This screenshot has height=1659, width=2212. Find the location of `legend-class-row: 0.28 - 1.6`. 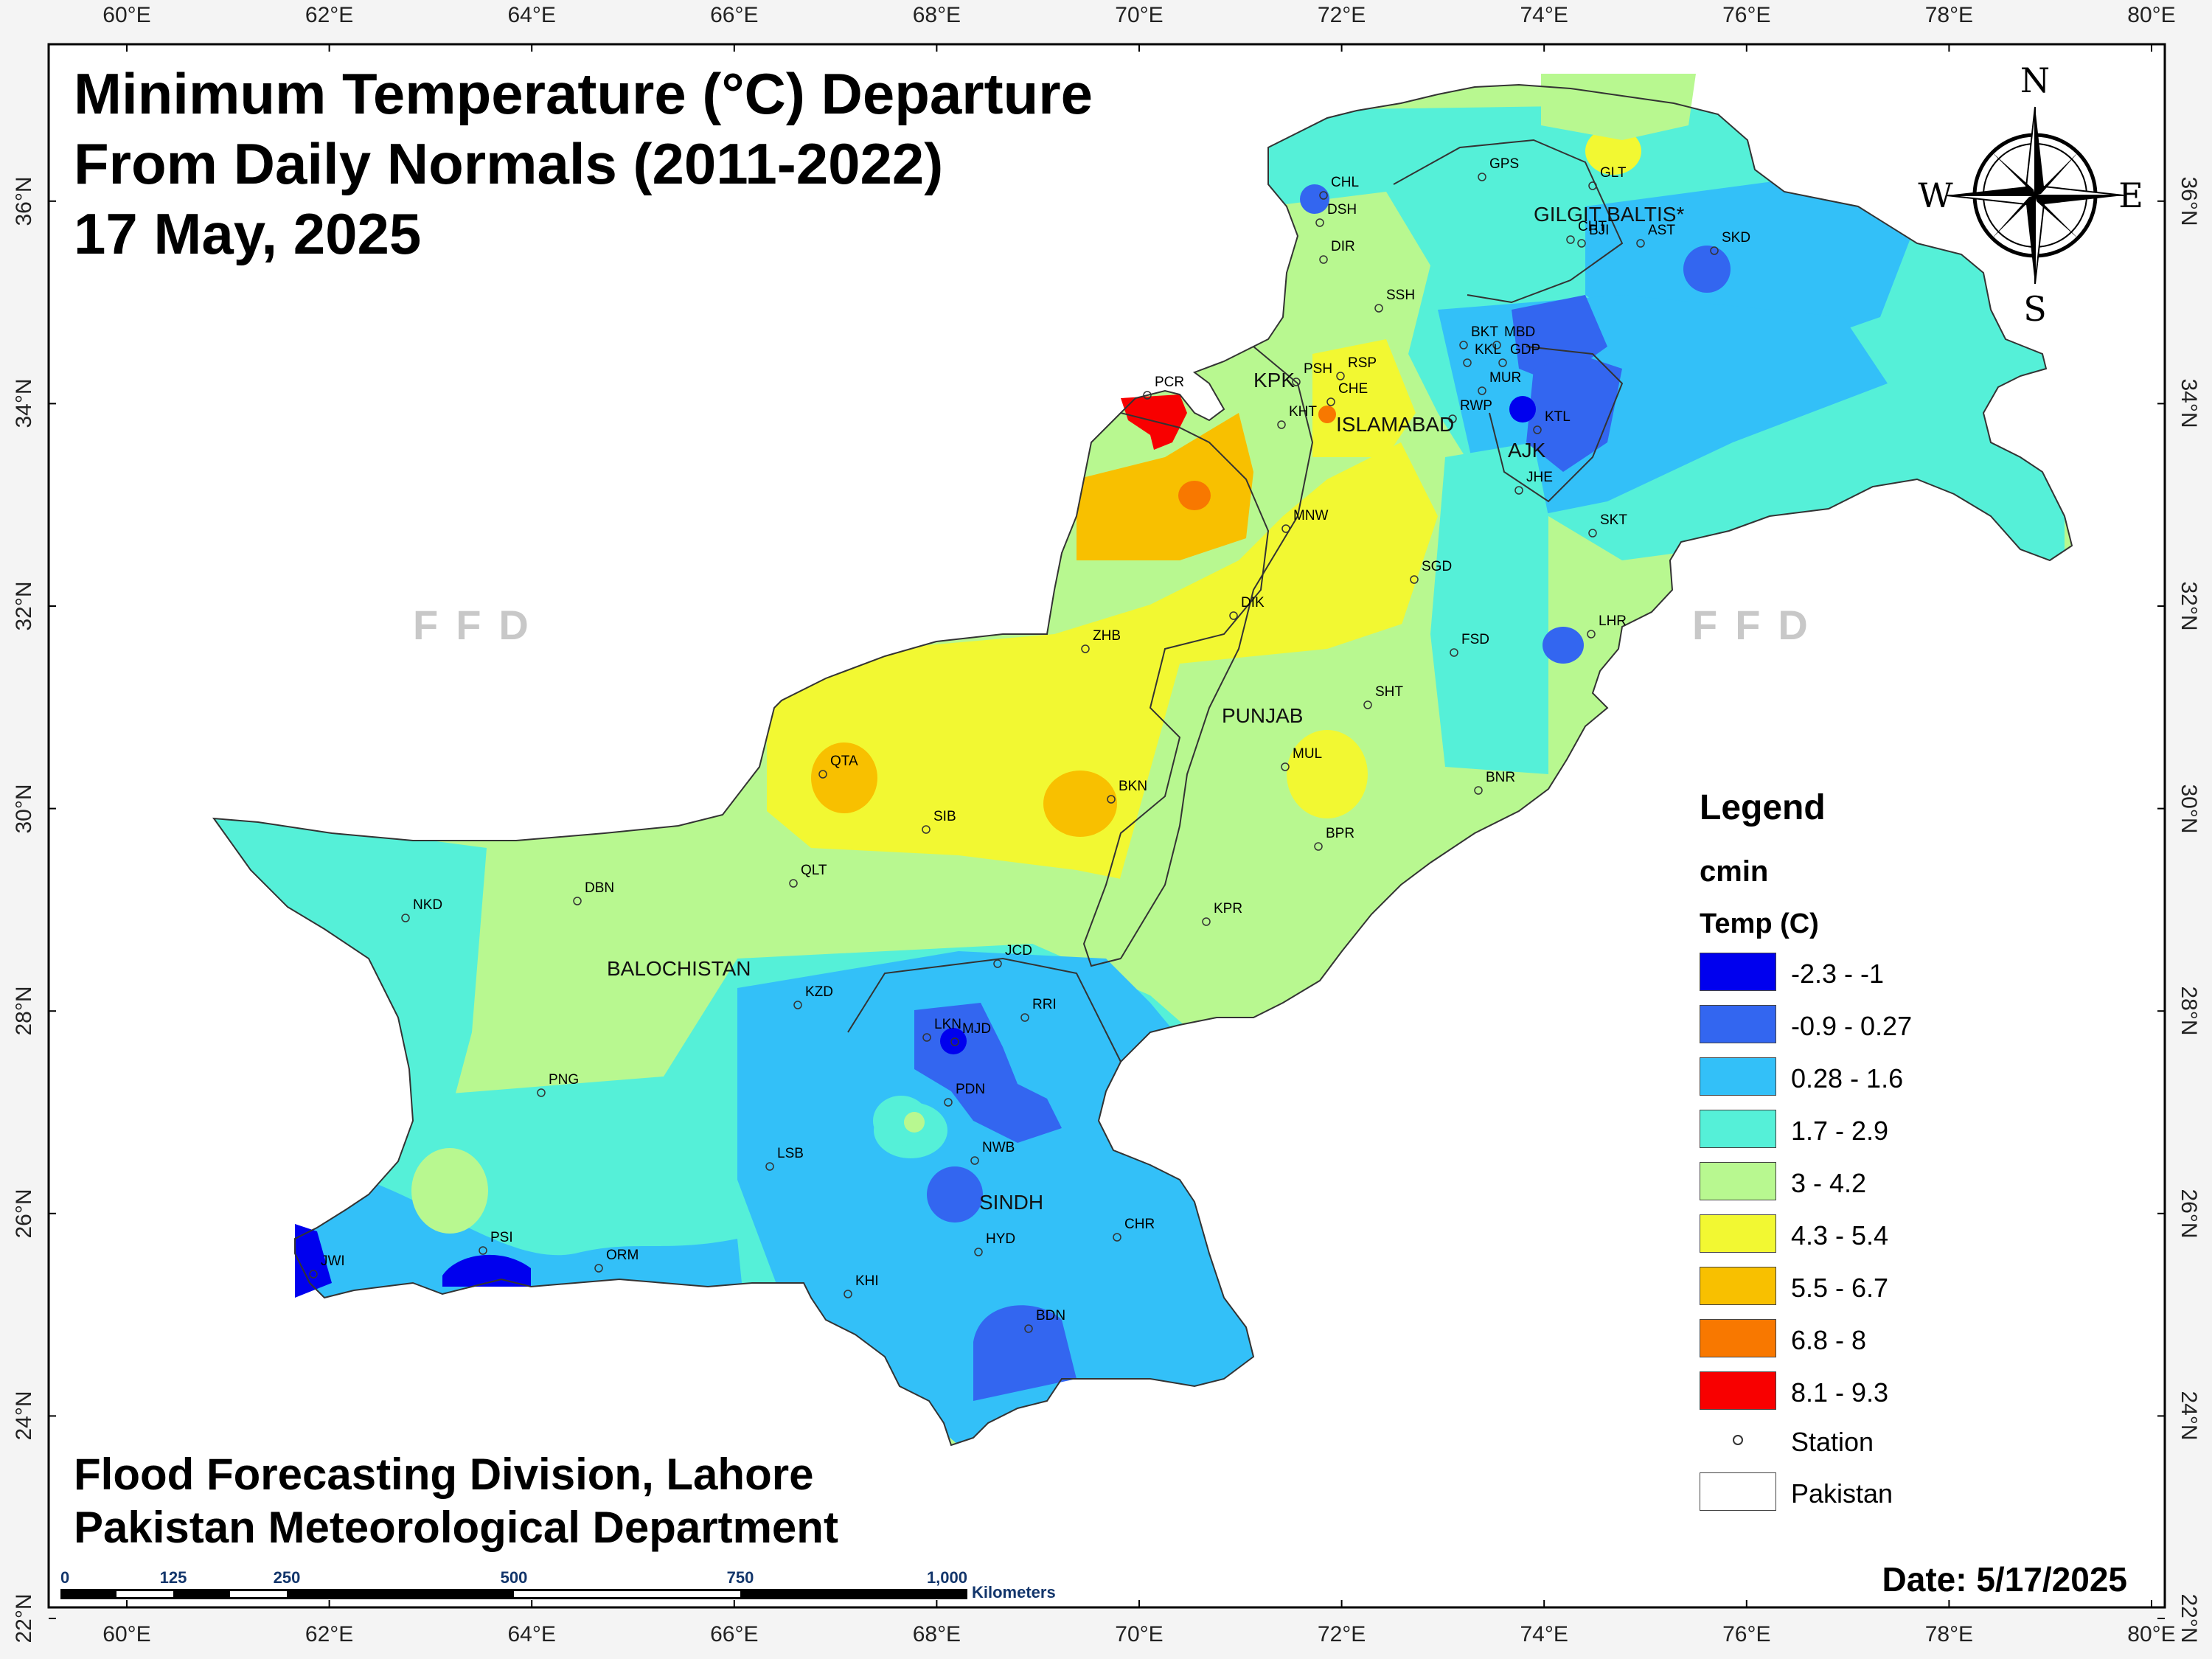

legend-class-row: 0.28 - 1.6 is located at coordinates (1921, 1077).